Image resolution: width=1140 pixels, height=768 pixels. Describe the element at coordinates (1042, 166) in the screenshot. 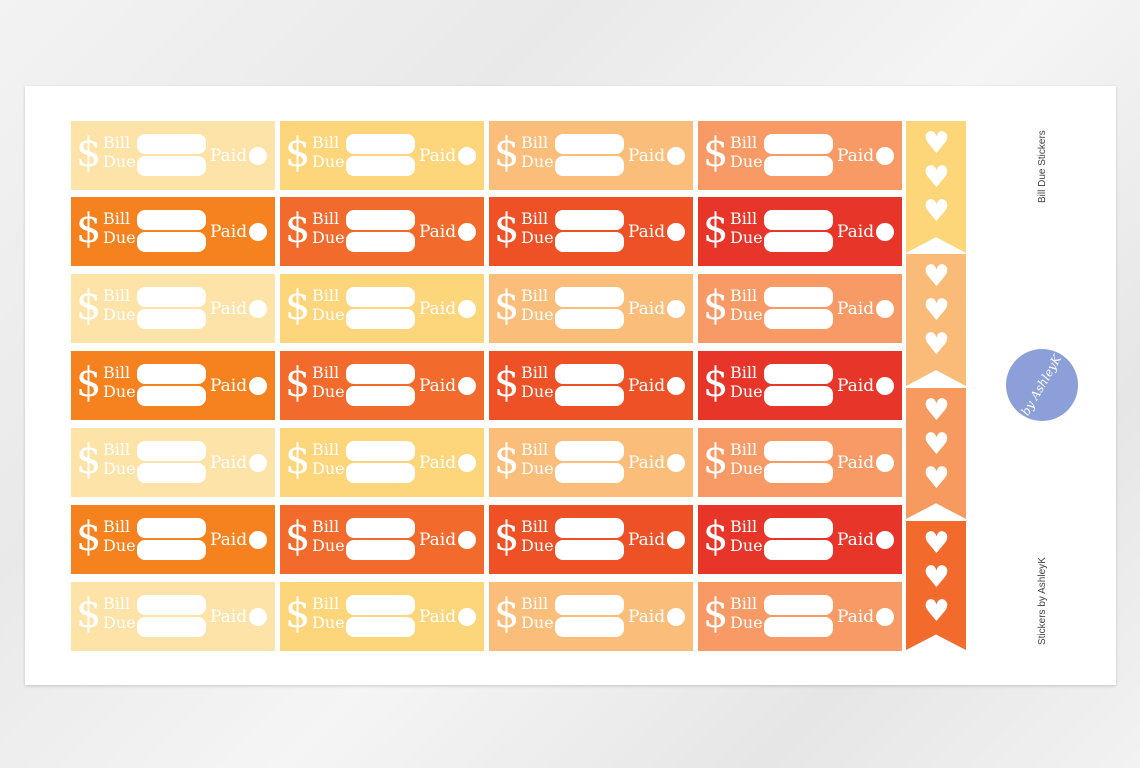

I see `sheet-title: Bill Due Stickers` at that location.